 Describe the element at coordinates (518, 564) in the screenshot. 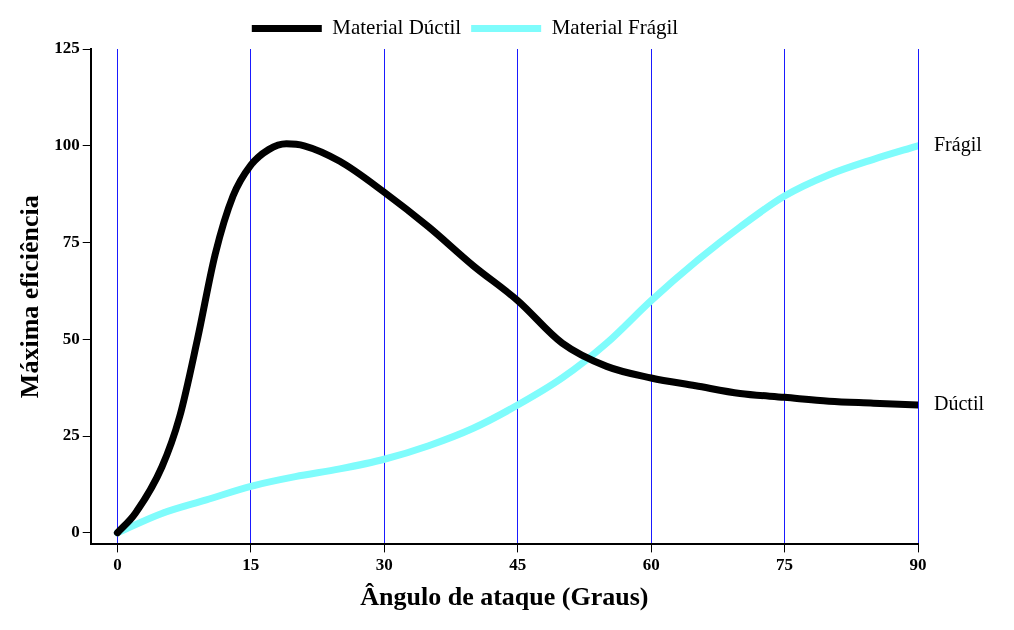

I see `x-tick-label: 45` at that location.